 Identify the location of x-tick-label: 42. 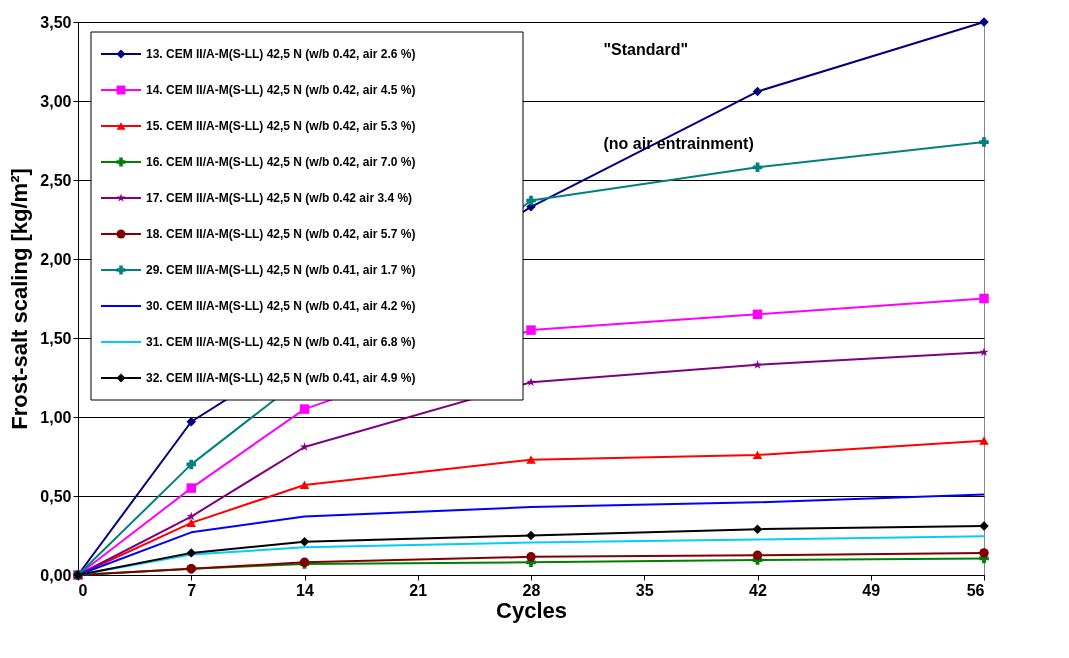
(758, 590).